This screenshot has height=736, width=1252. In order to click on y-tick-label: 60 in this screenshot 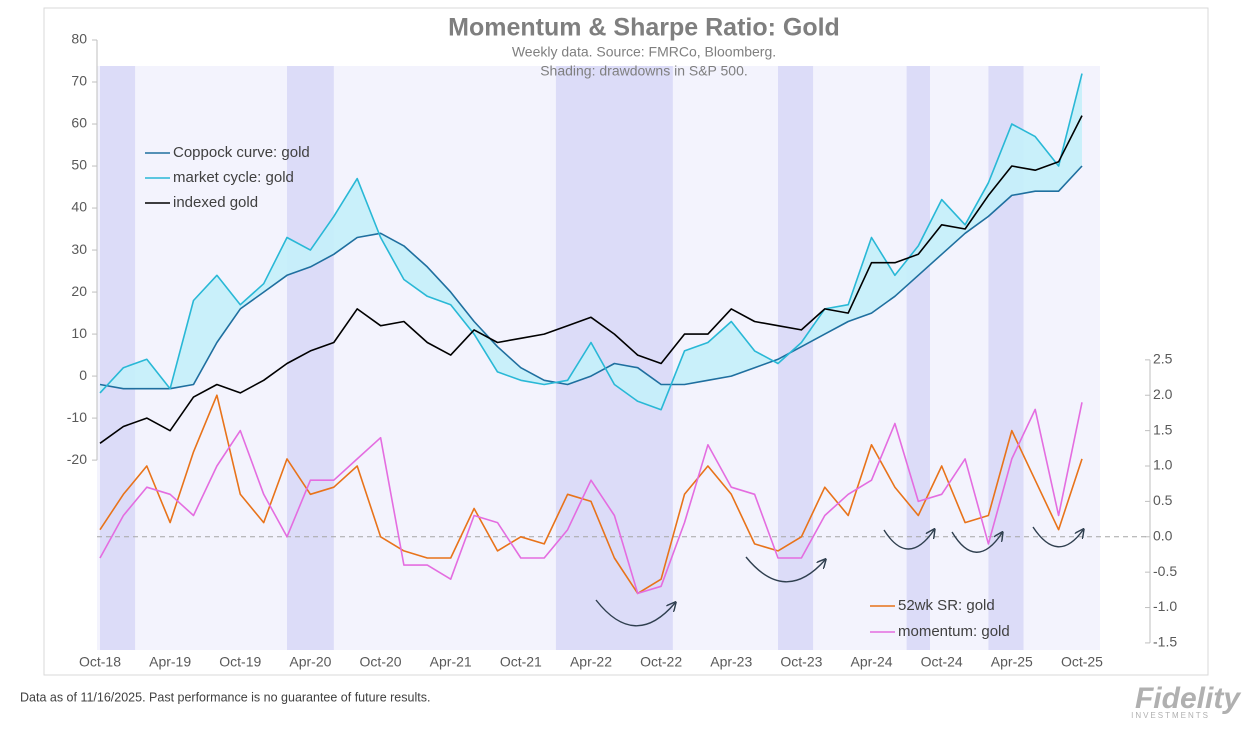, I will do `click(79, 123)`.